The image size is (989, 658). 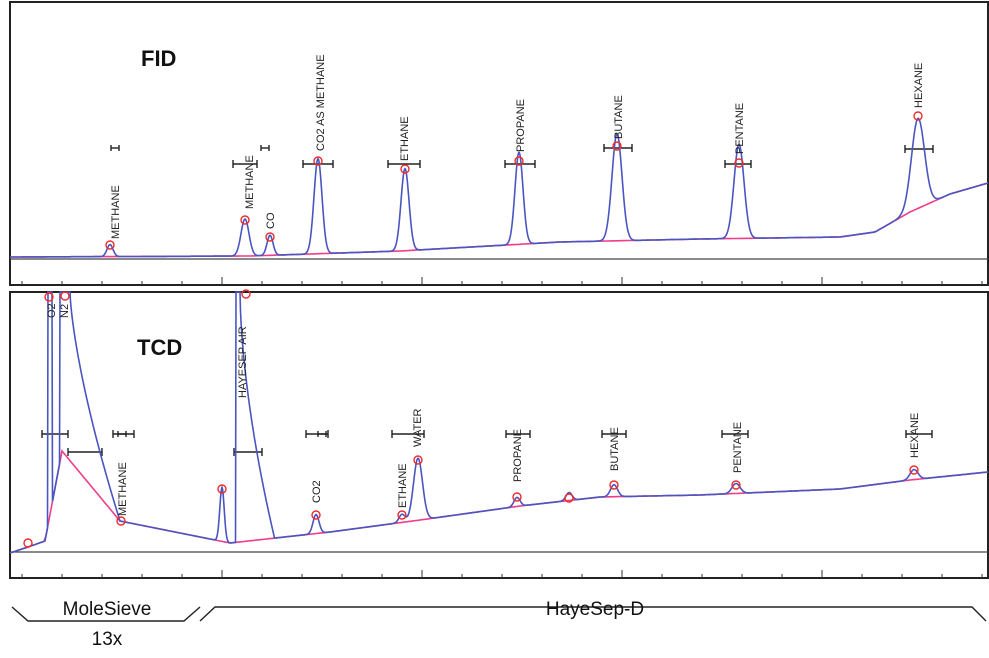 I want to click on molesieve-column-label: MoleSieve, so click(x=107, y=609).